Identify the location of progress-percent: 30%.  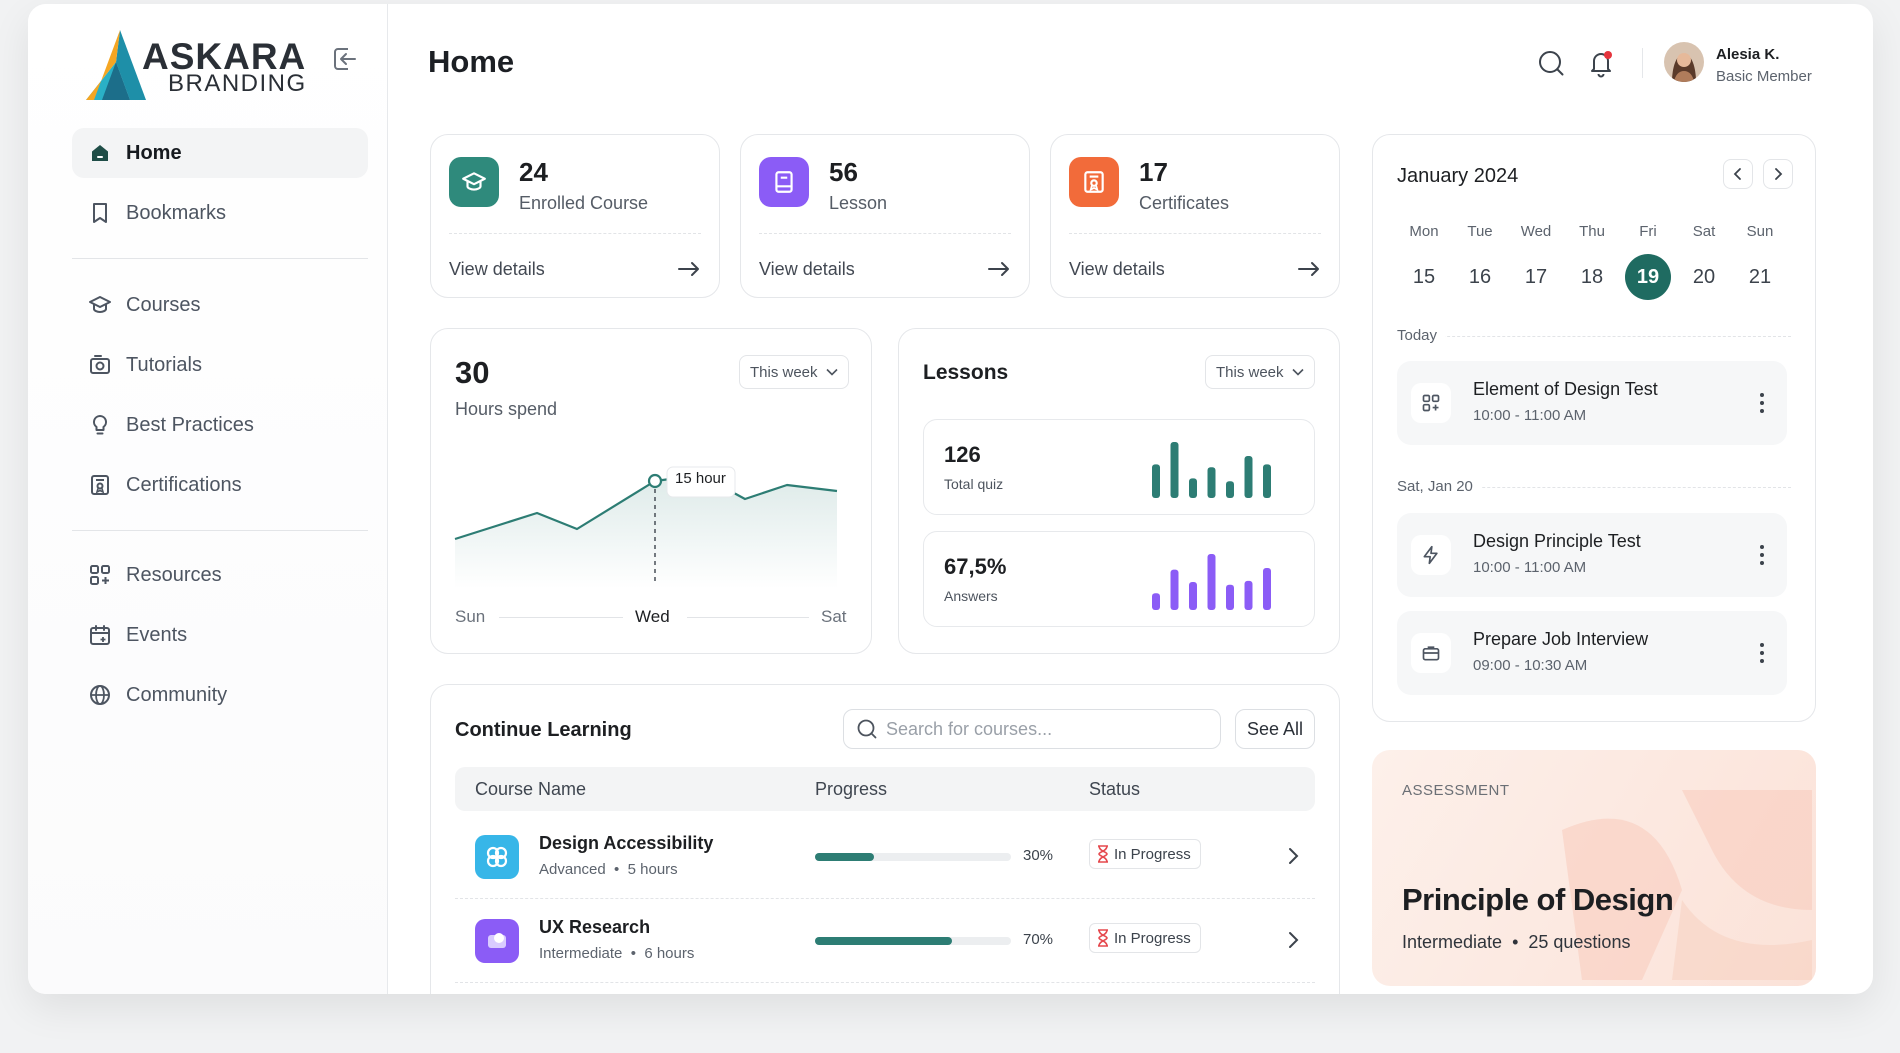
(1038, 855).